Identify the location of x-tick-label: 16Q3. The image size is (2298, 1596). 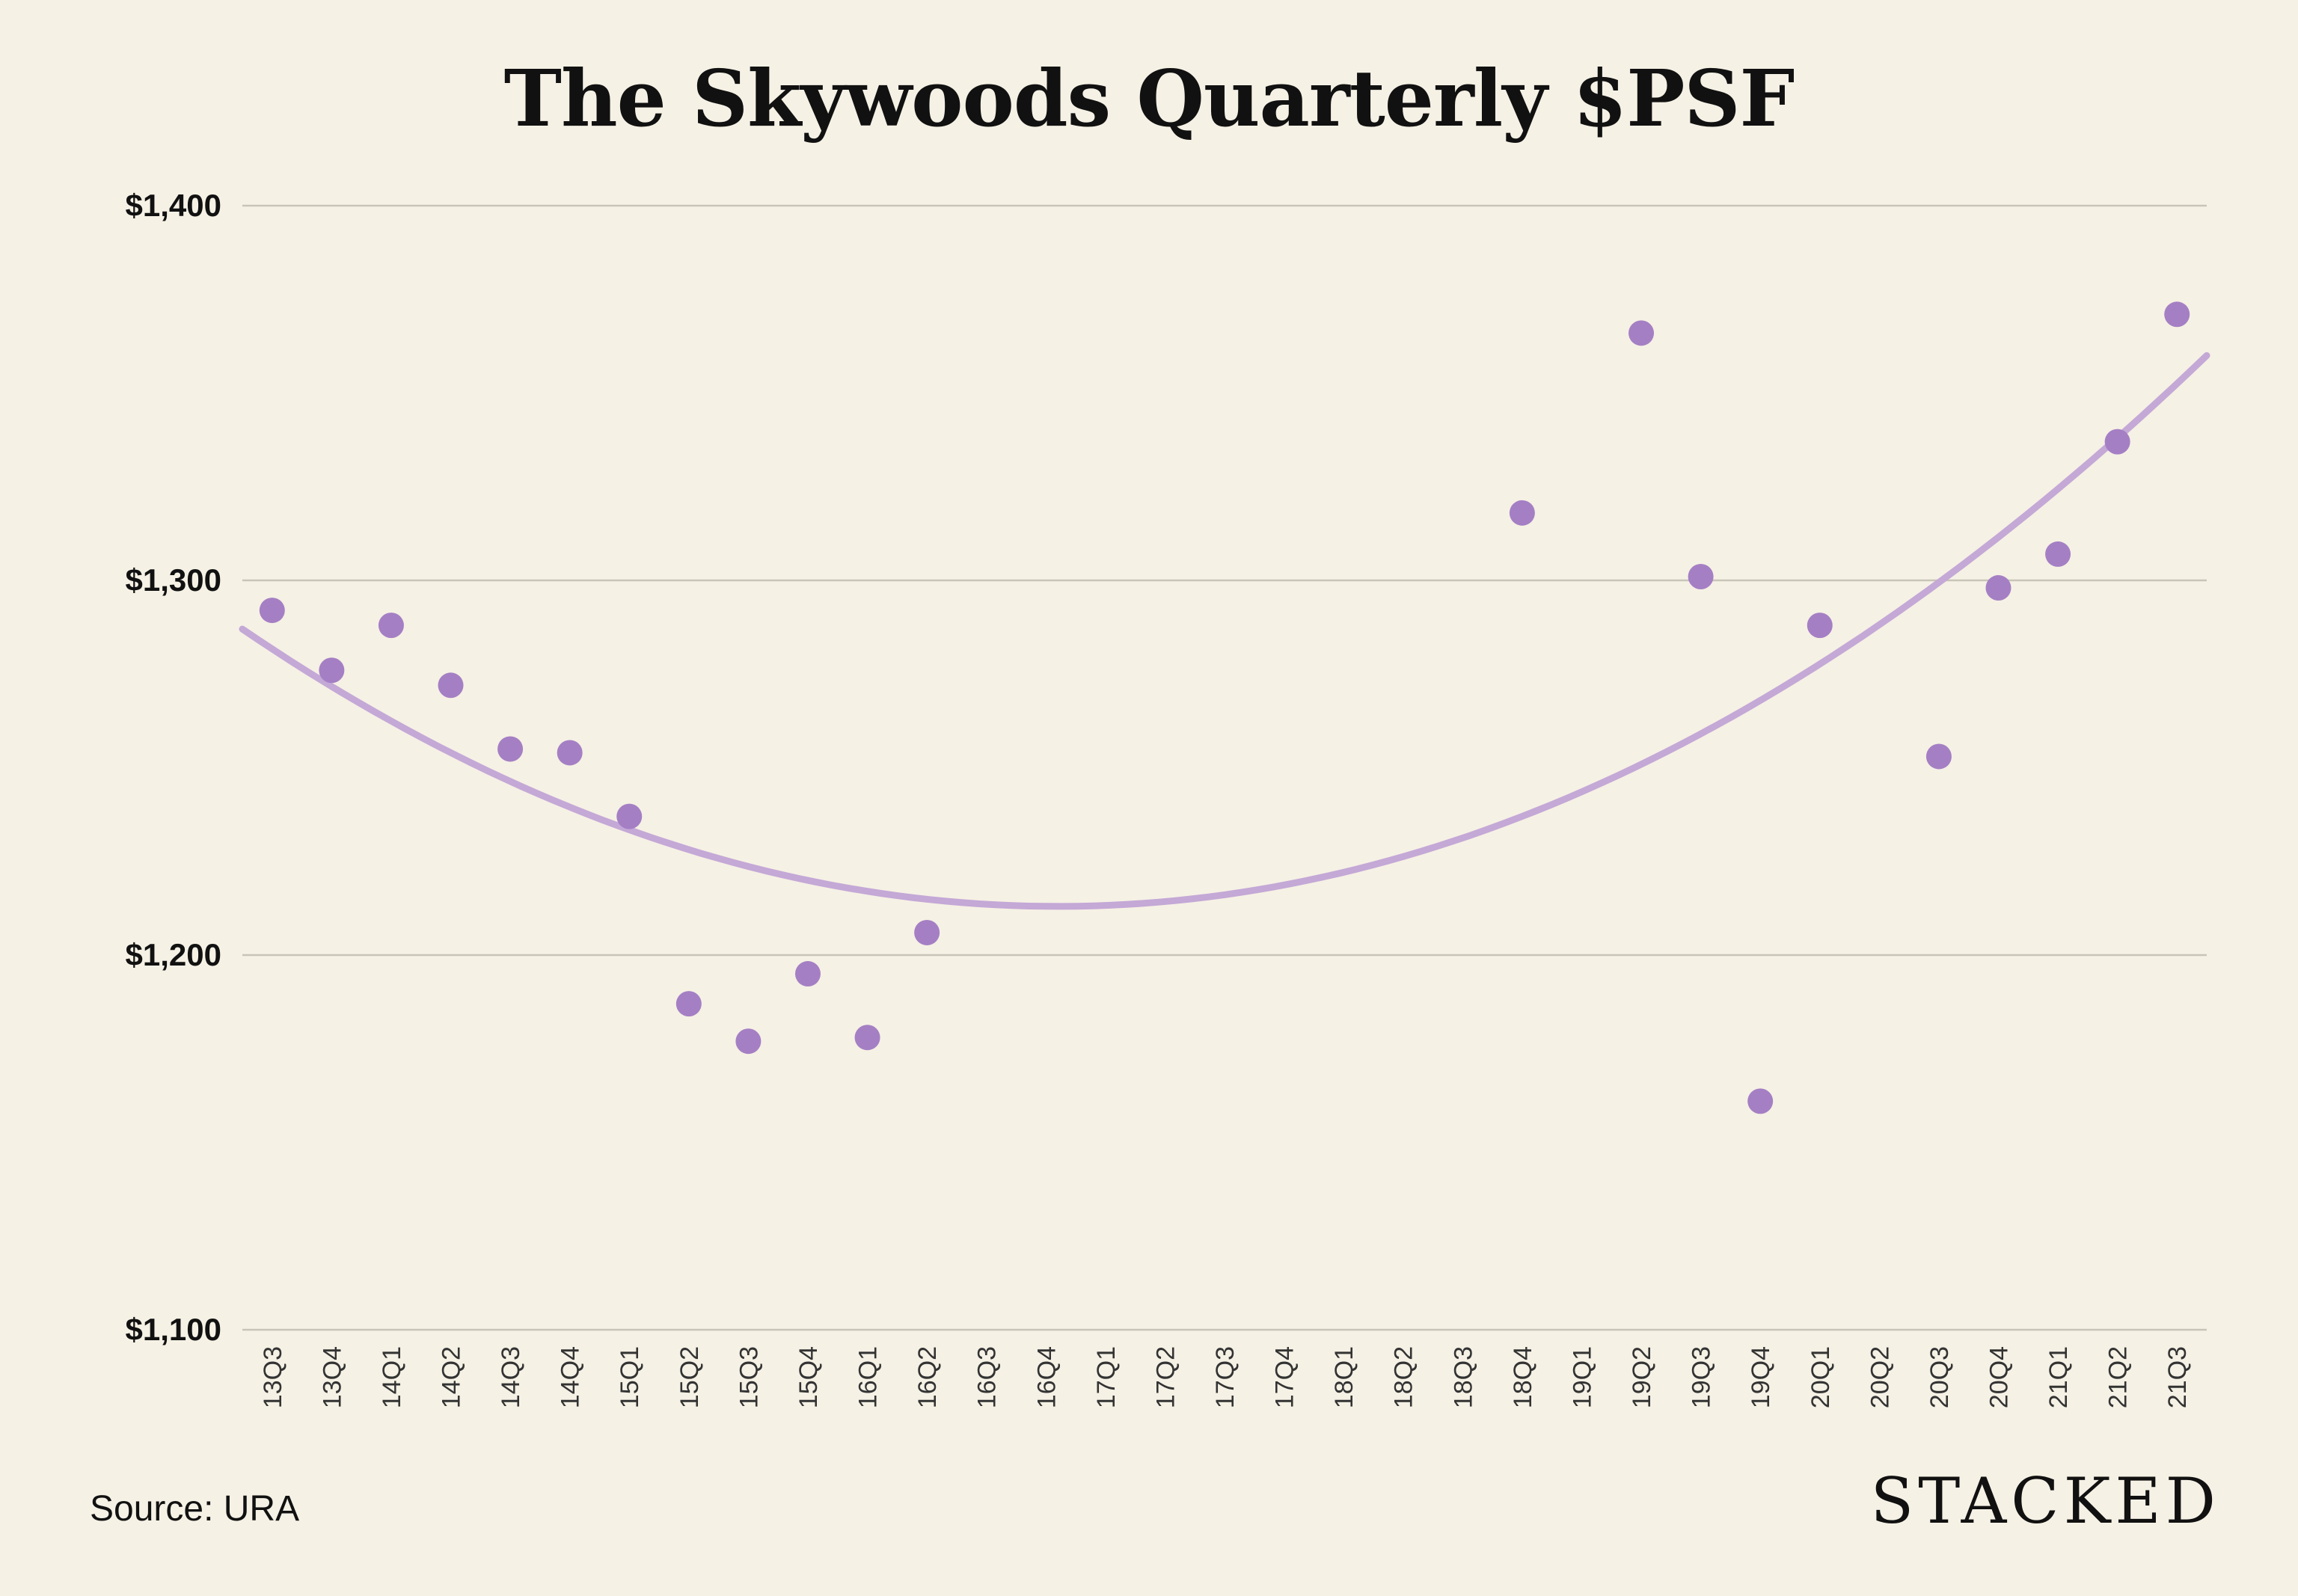
(988, 1377).